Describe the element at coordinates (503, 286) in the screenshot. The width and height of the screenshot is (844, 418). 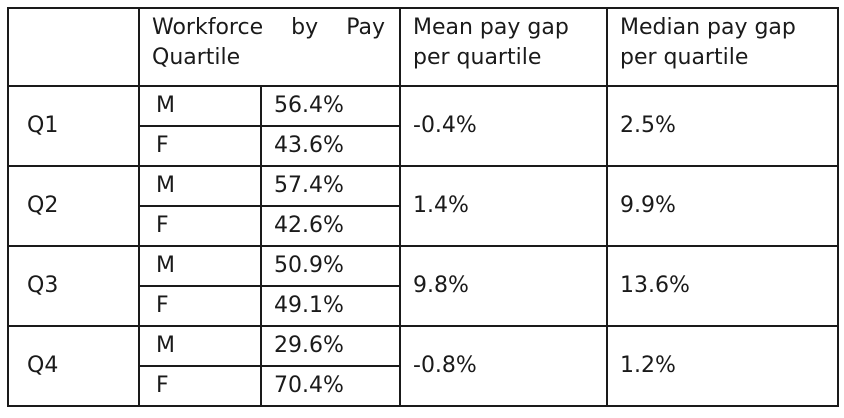
I see `mean-gap-value: 9.8%` at that location.